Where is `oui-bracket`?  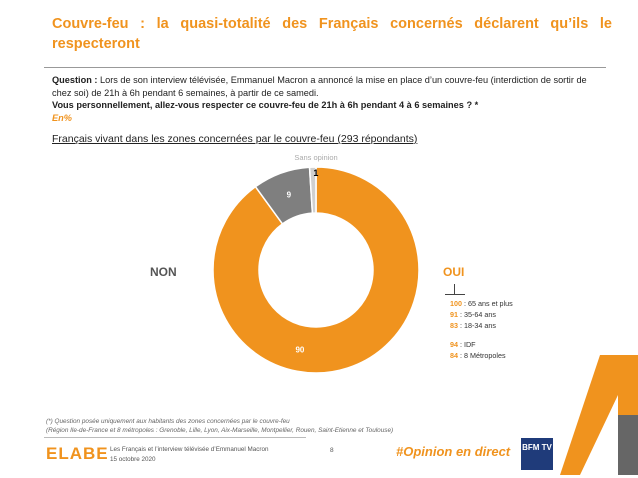
oui-bracket is located at coordinates (455, 289).